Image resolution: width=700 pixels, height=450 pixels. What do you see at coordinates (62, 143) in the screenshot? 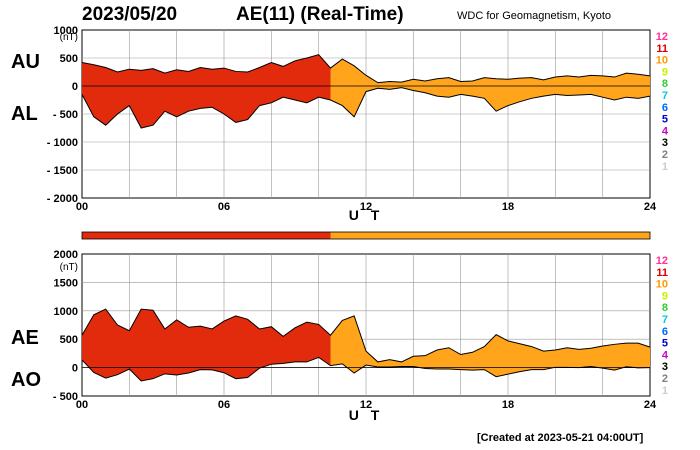
I see `y-tick-label: - 1000` at bounding box center [62, 143].